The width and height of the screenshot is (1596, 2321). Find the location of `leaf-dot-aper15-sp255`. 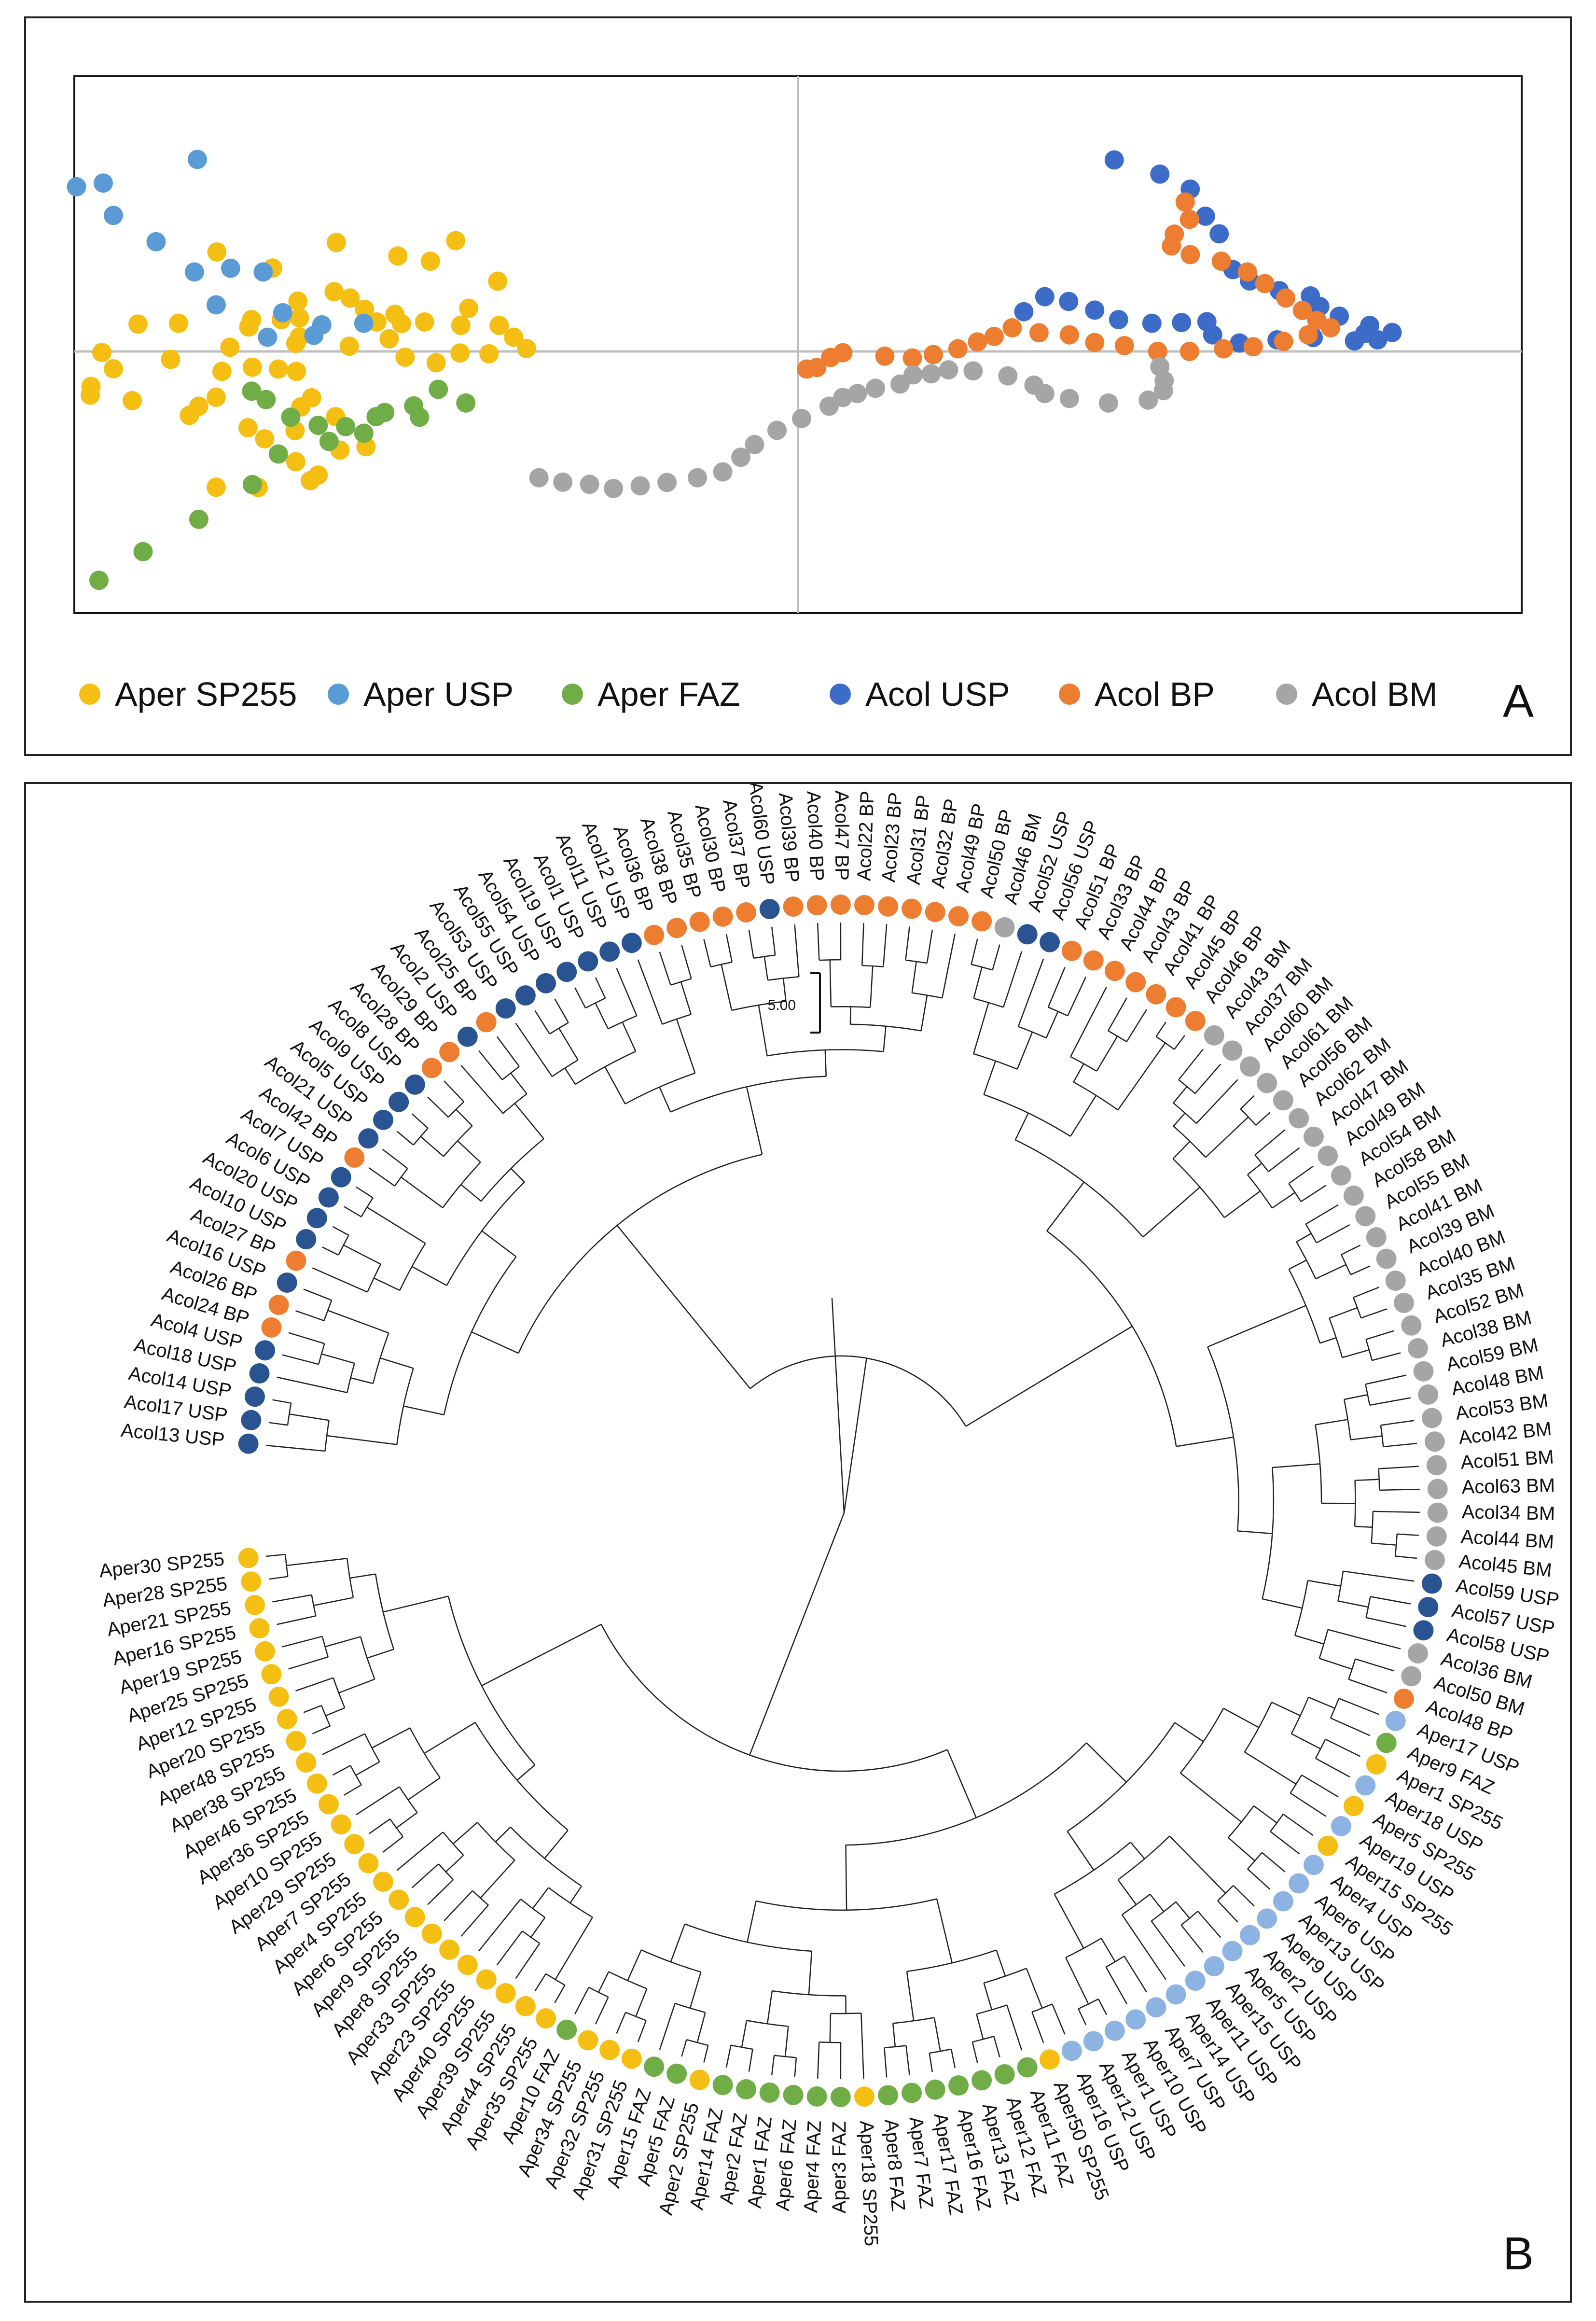

leaf-dot-aper15-sp255 is located at coordinates (1328, 1845).